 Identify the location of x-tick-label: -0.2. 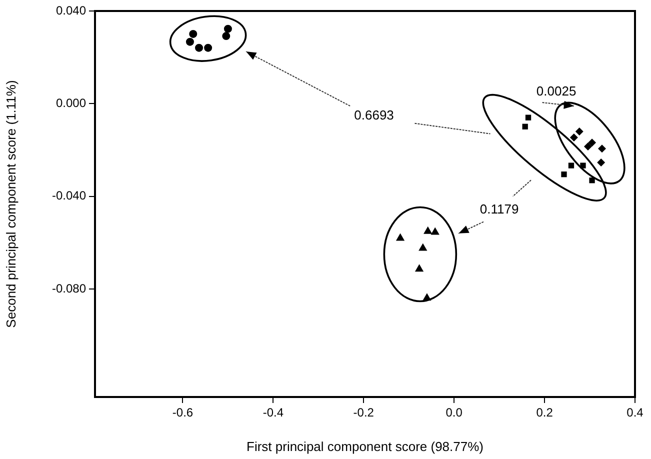
(363, 413).